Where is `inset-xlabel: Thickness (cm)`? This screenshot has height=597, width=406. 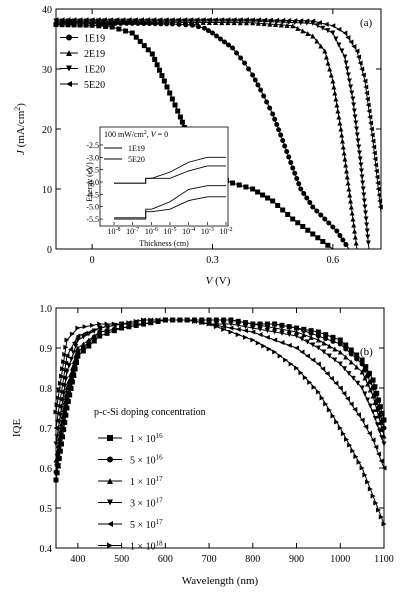
inset-xlabel: Thickness (cm) is located at coordinates (164, 243).